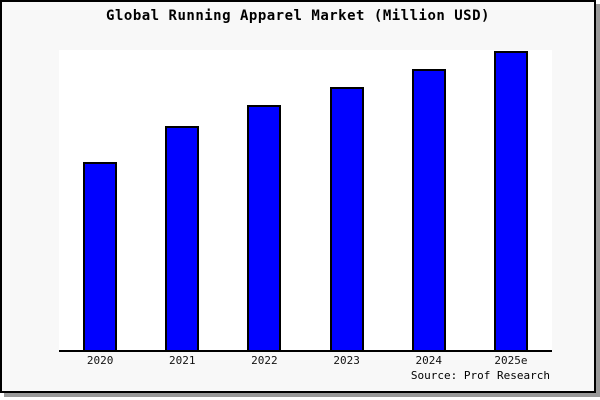 The image size is (600, 400). Describe the element at coordinates (100, 256) in the screenshot. I see `bar-2020` at that location.